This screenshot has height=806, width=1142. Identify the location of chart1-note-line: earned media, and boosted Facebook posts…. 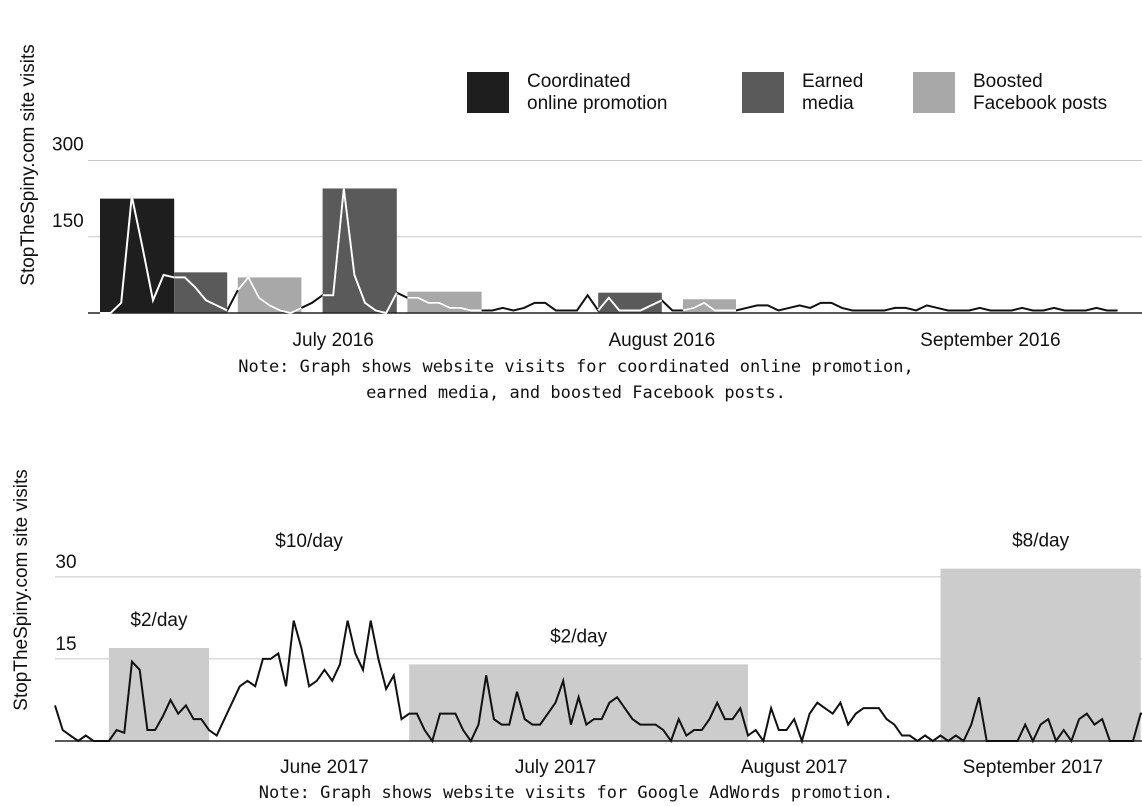
(576, 393).